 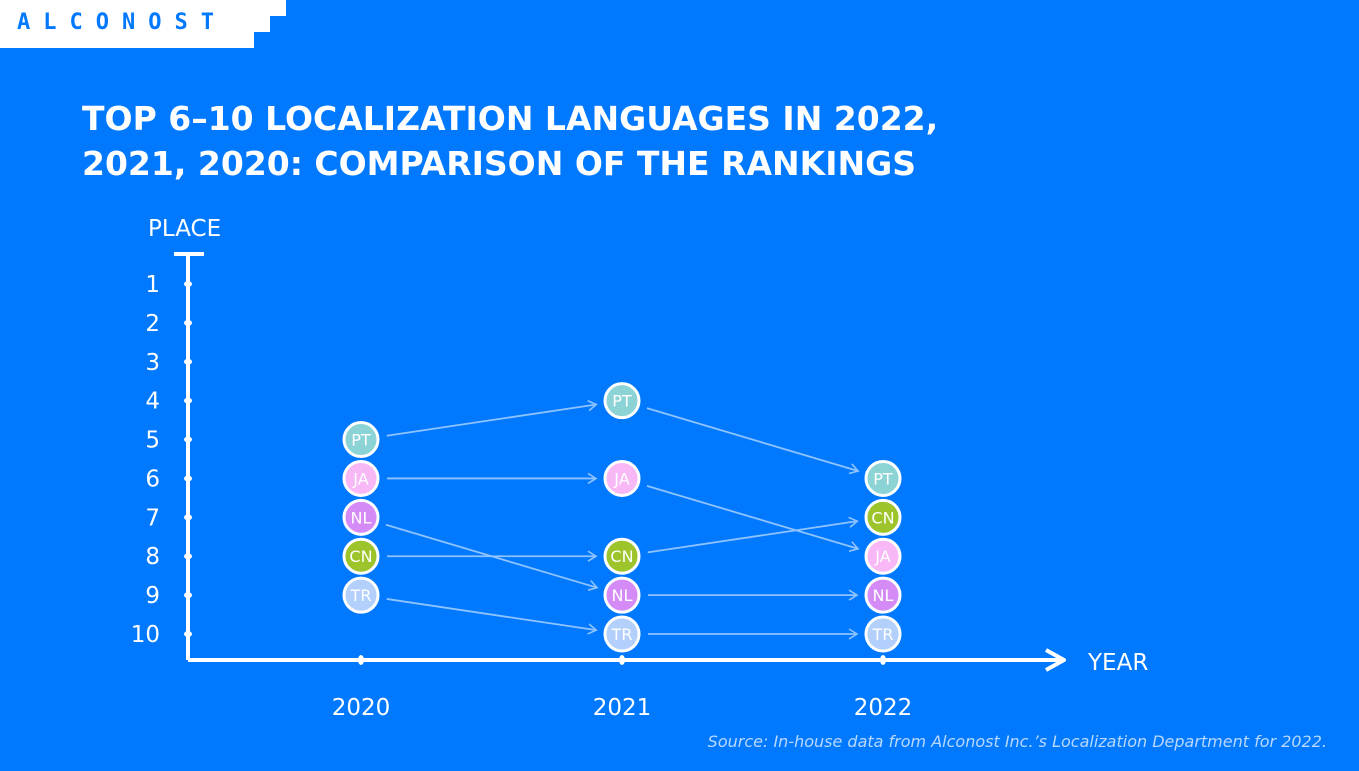 I want to click on y-tick-label: 5, so click(x=152, y=441).